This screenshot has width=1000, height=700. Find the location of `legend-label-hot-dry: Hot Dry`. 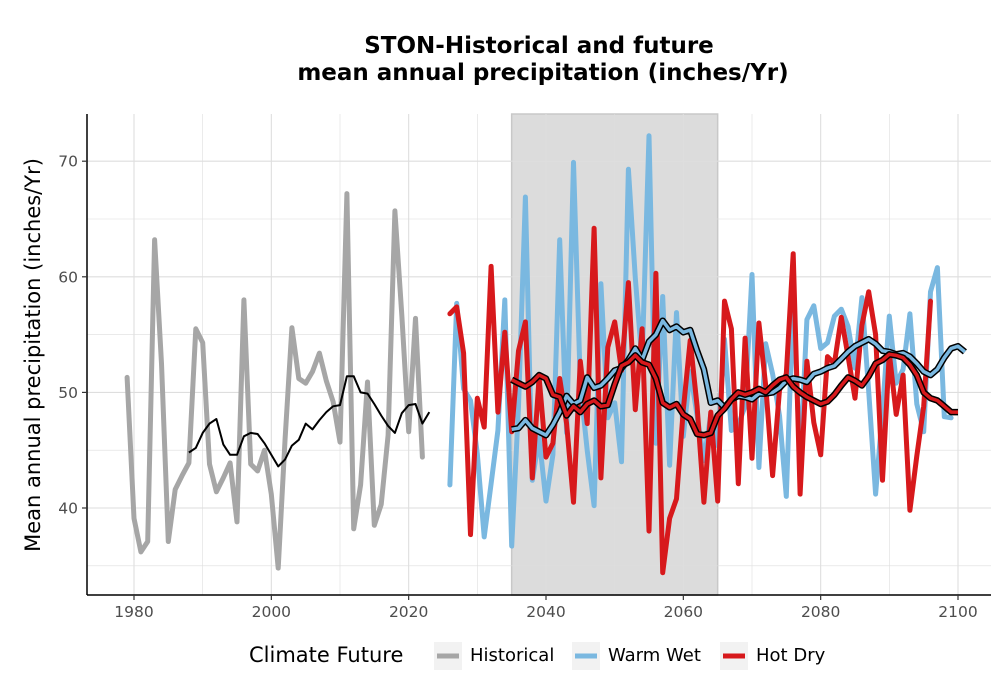

legend-label-hot-dry: Hot Dry is located at coordinates (791, 655).